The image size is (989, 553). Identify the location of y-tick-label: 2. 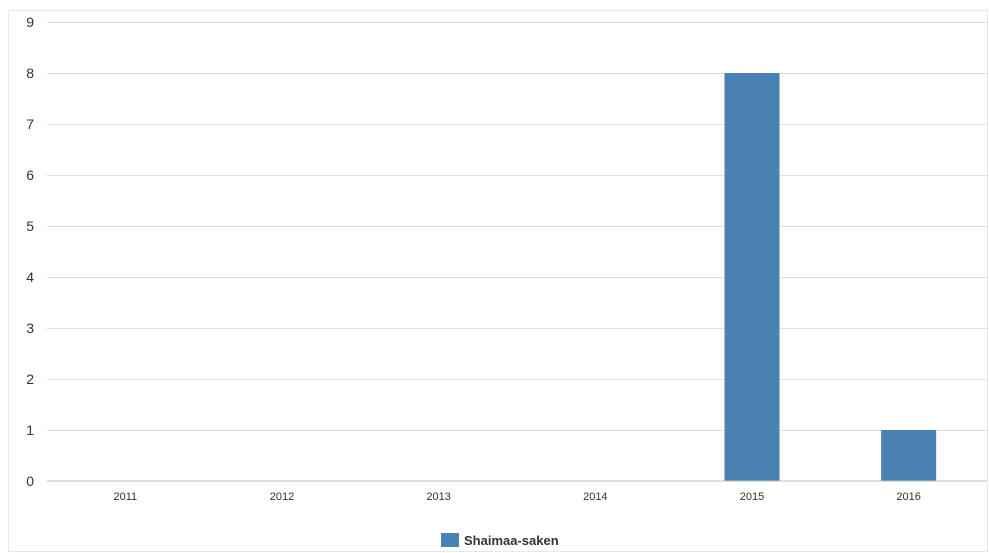
(30, 379).